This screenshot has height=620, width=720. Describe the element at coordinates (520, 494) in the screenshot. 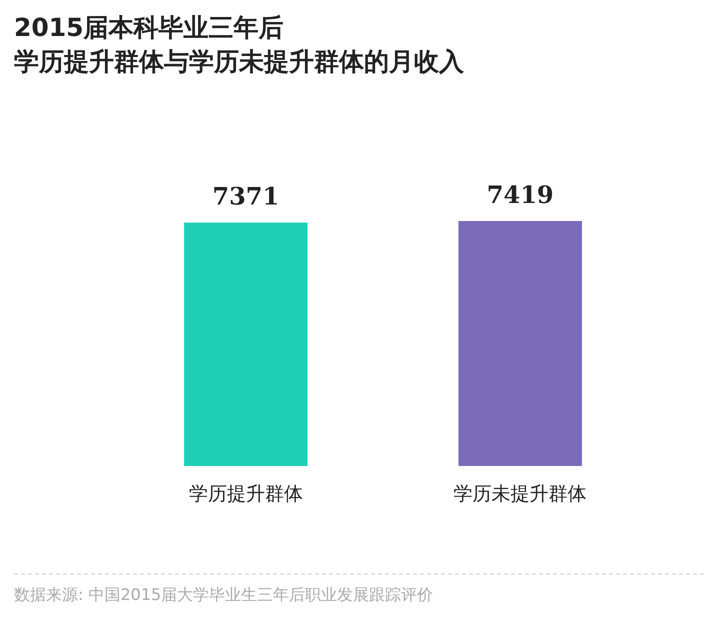

I see `x-tick-label: 学历未提升群体` at that location.